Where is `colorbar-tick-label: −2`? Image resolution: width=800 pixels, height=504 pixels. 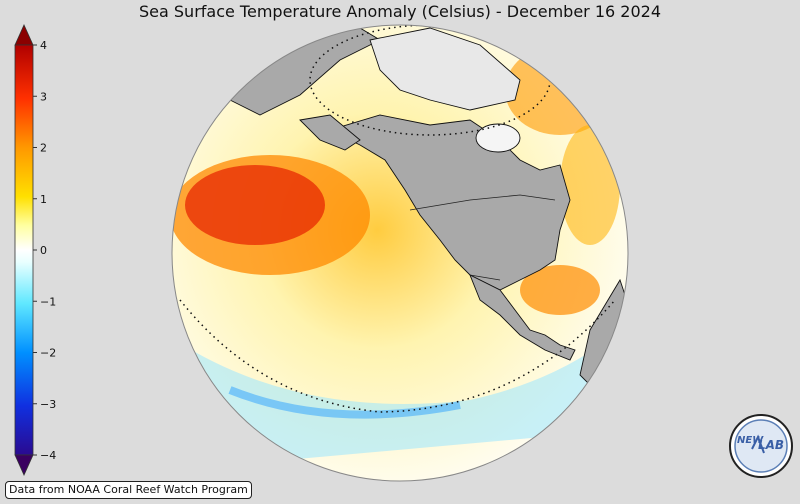 colorbar-tick-label: −2 is located at coordinates (48, 353).